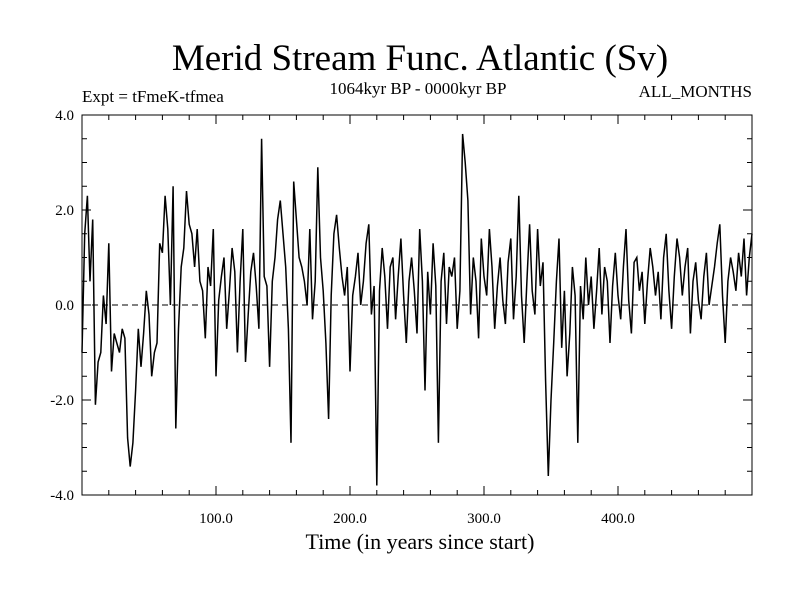  What do you see at coordinates (695, 91) in the screenshot?
I see `months-label: ALL_MONTHS` at bounding box center [695, 91].